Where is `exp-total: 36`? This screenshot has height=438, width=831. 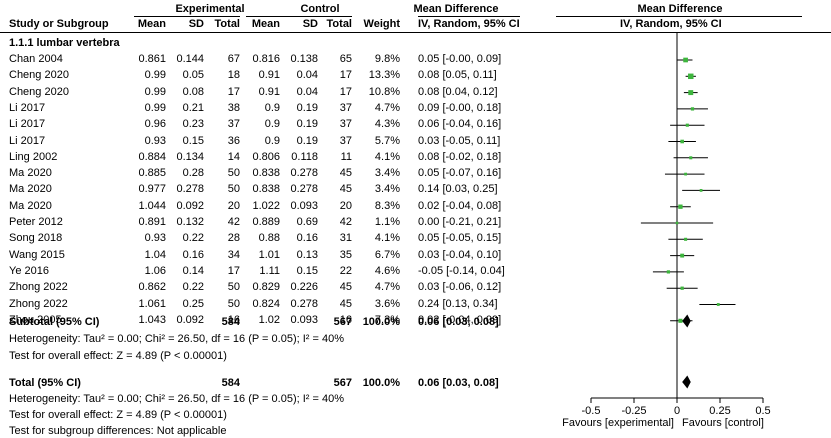 exp-total: 36 is located at coordinates (233, 140).